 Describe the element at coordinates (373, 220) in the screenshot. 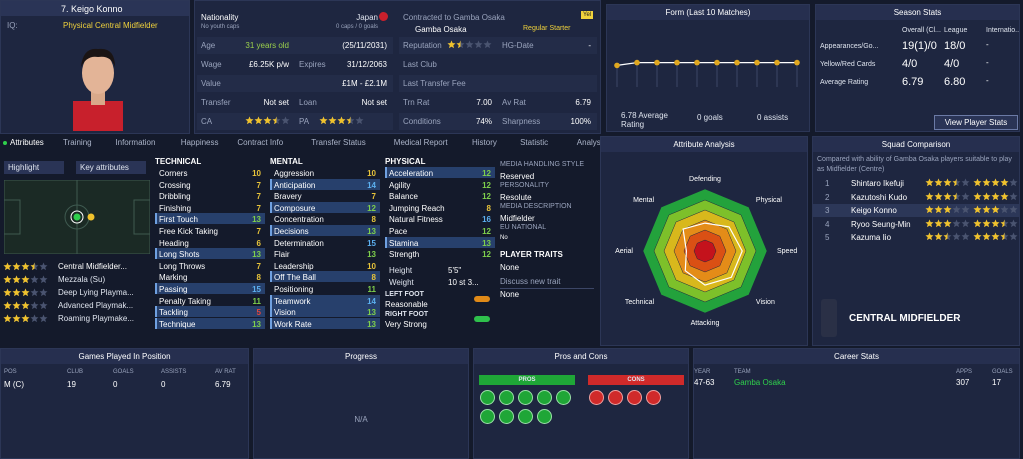

I see `attribute-value: 8` at that location.